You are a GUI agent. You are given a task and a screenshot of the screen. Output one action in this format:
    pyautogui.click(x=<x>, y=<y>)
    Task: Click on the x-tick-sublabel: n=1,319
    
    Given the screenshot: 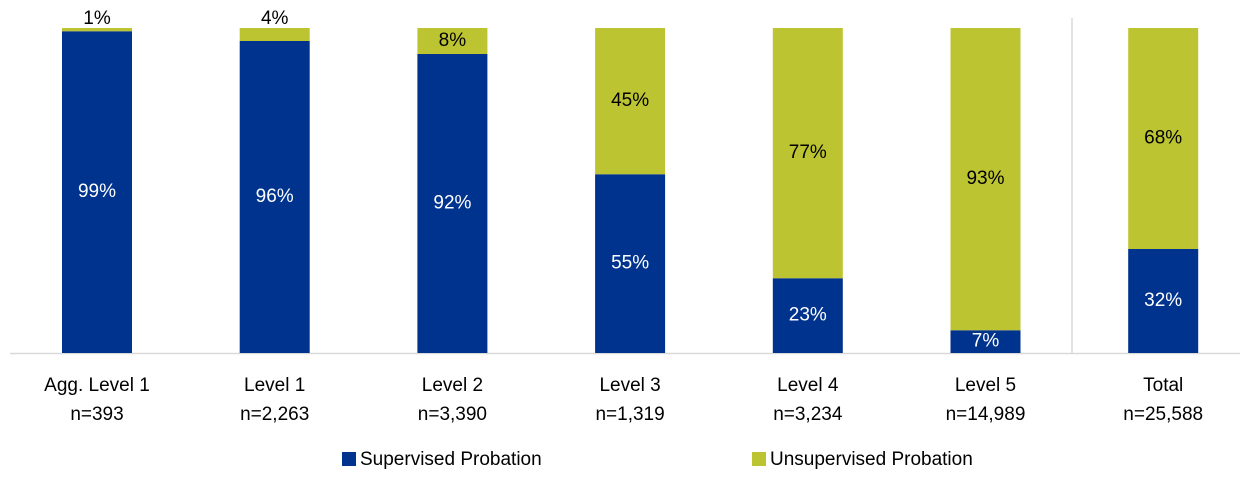 What is the action you would take?
    pyautogui.click(x=629, y=414)
    